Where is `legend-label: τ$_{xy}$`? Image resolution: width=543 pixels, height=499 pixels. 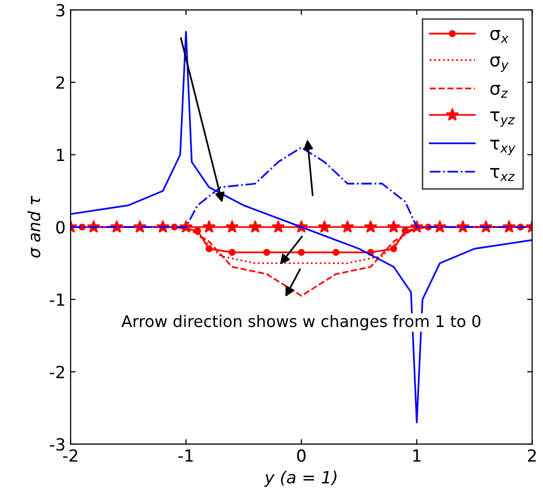
legend-label: τ$_{xy}$ is located at coordinates (503, 148).